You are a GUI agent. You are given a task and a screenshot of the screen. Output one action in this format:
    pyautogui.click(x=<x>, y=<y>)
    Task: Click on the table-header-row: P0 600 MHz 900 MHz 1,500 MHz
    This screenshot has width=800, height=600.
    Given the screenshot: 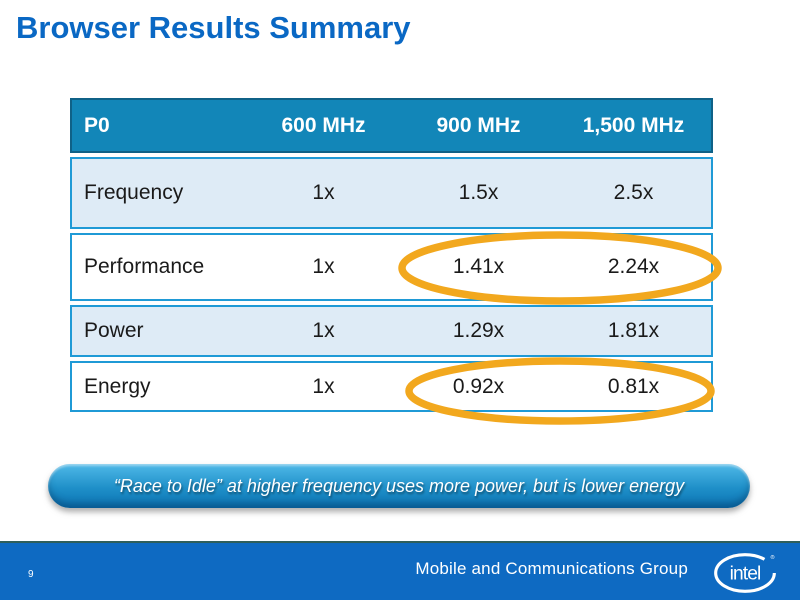 What is the action you would take?
    pyautogui.click(x=391, y=125)
    